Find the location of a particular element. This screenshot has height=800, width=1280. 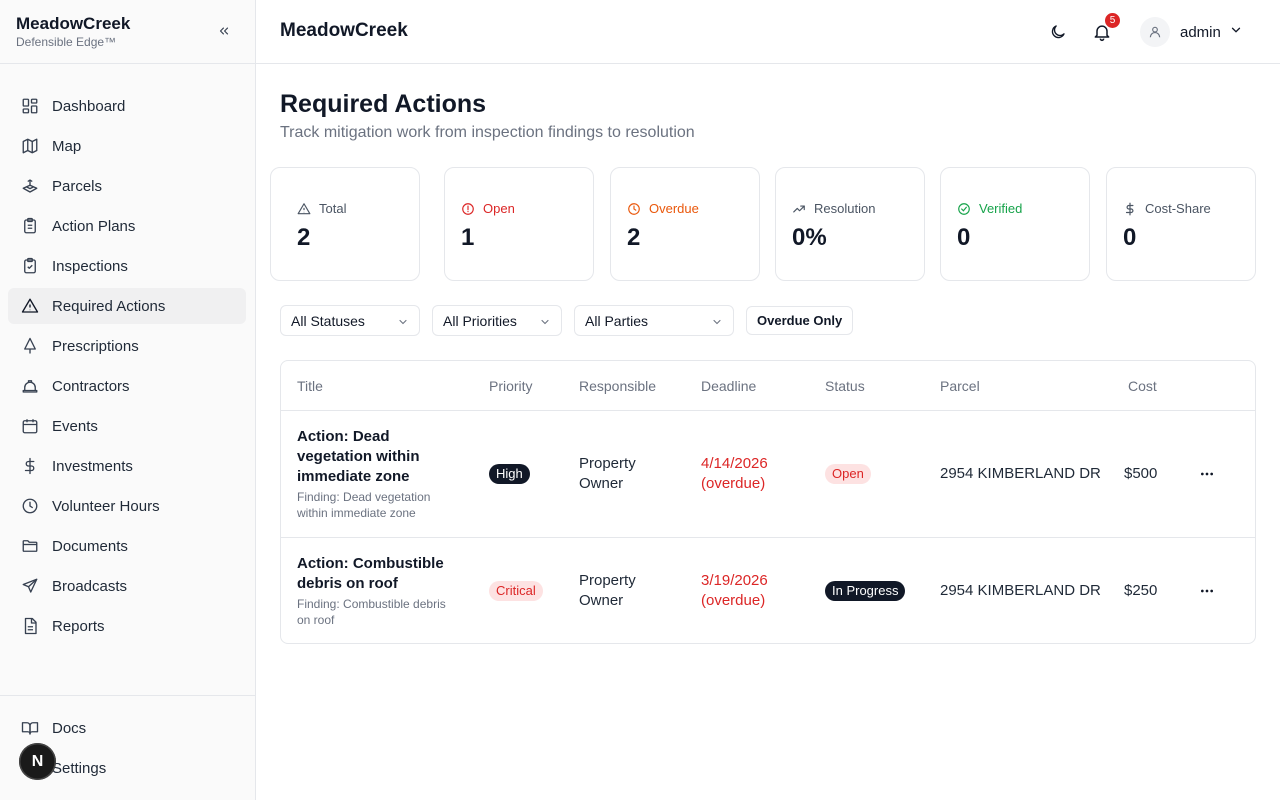

stat-value: 0% is located at coordinates (809, 237).